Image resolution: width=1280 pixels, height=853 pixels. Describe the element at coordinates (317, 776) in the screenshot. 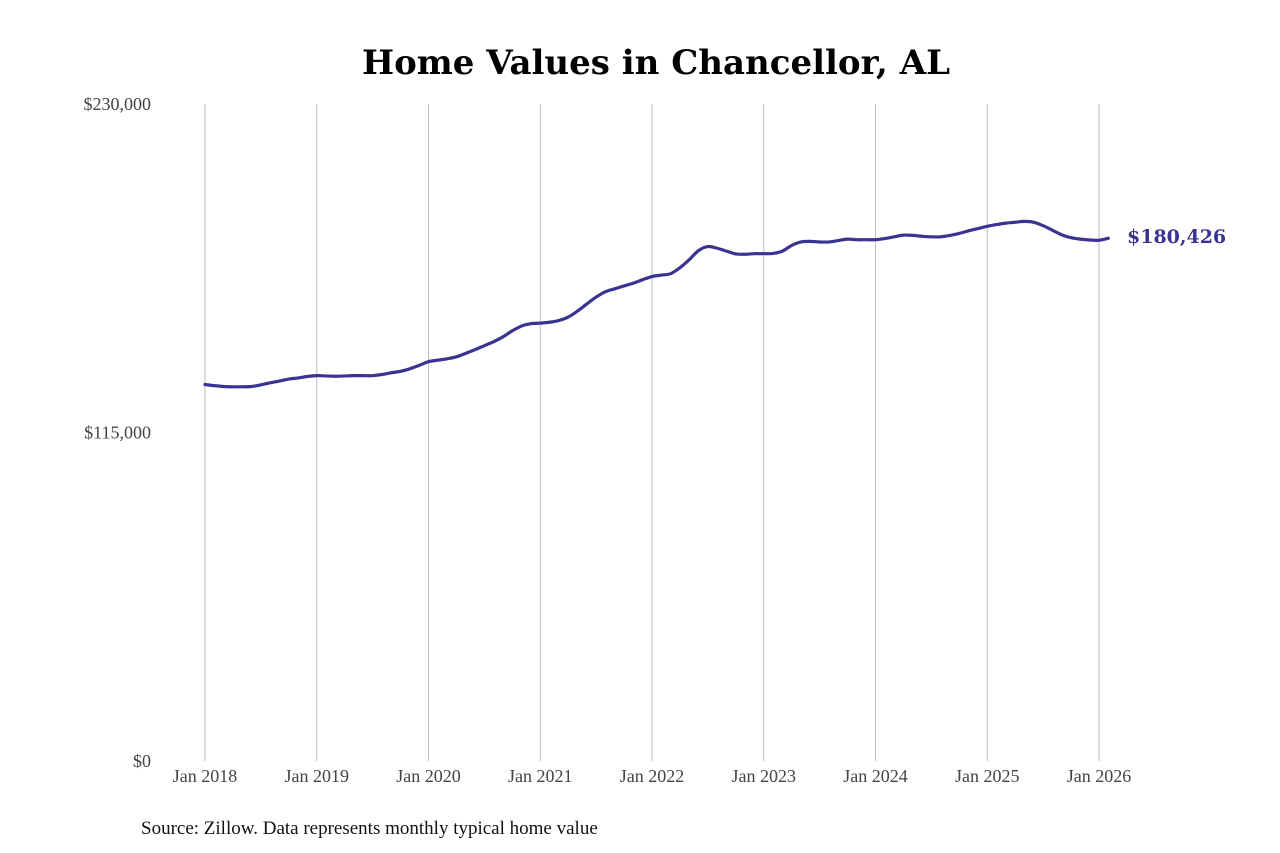

I see `x-tick-label: Jan 2019` at that location.